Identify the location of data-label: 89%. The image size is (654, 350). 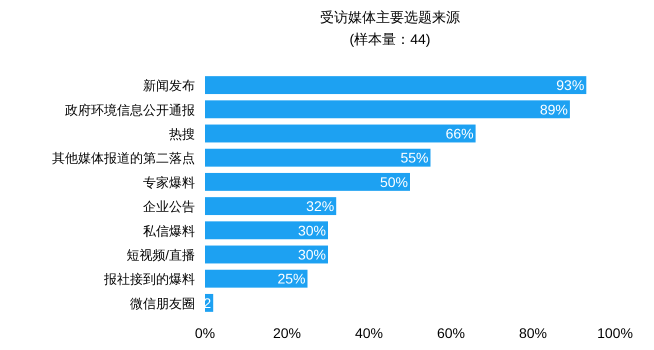
(554, 109).